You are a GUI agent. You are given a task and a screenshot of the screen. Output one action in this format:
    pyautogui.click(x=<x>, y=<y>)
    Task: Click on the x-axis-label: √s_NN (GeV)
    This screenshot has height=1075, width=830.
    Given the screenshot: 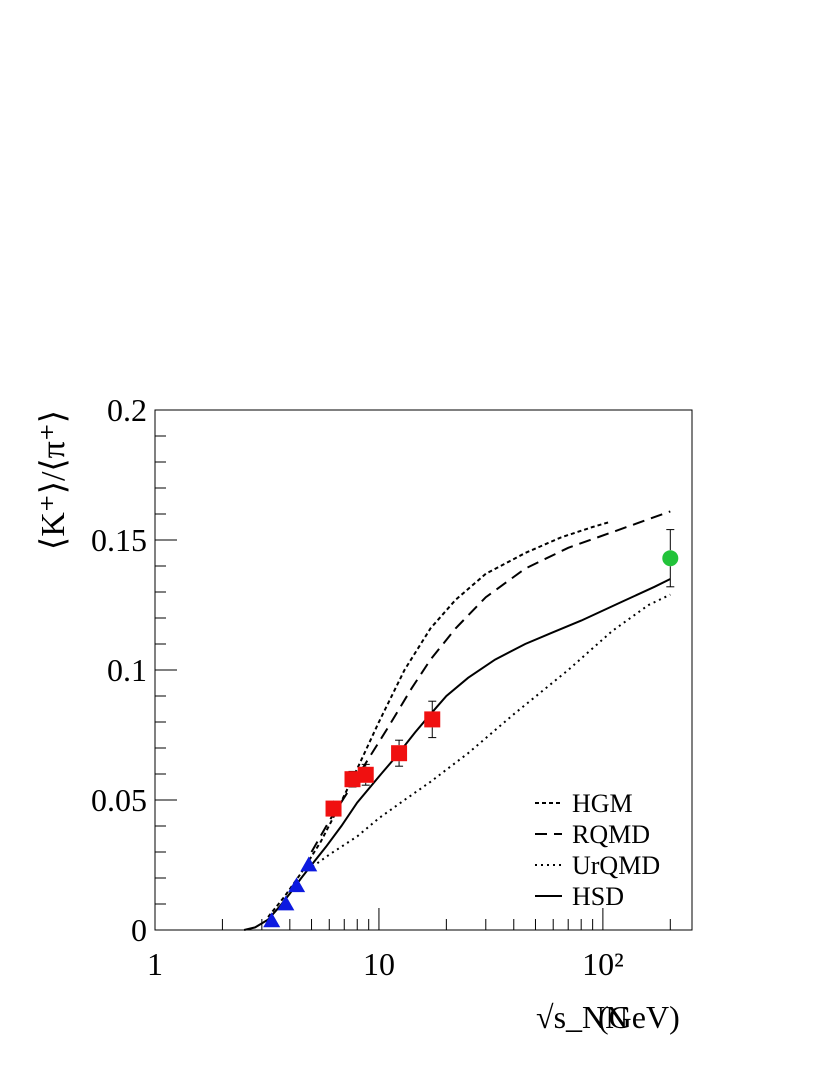 What is the action you would take?
    pyautogui.click(x=608, y=1017)
    